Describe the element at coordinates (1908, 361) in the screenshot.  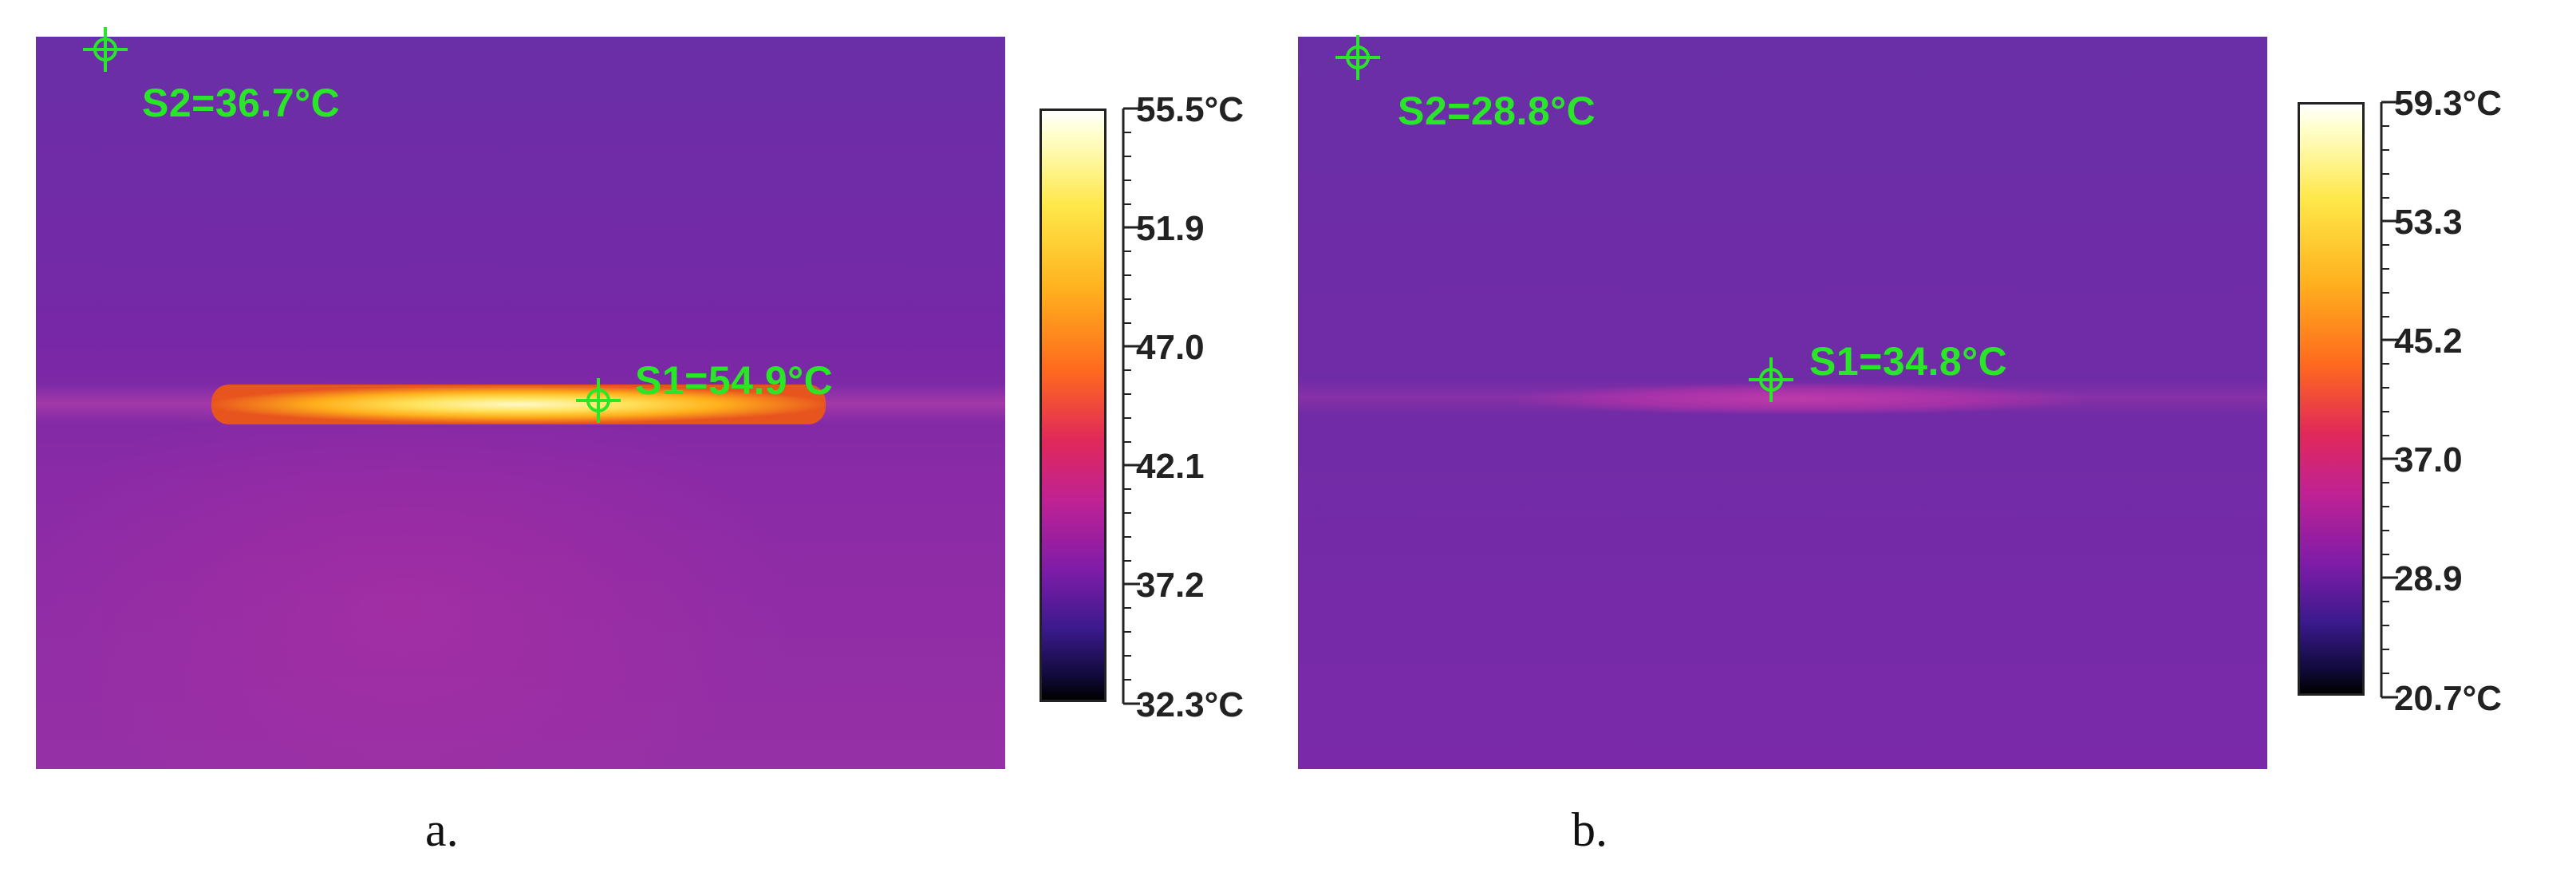
I see `spot-s1-label-b: S1=34.8°C` at that location.